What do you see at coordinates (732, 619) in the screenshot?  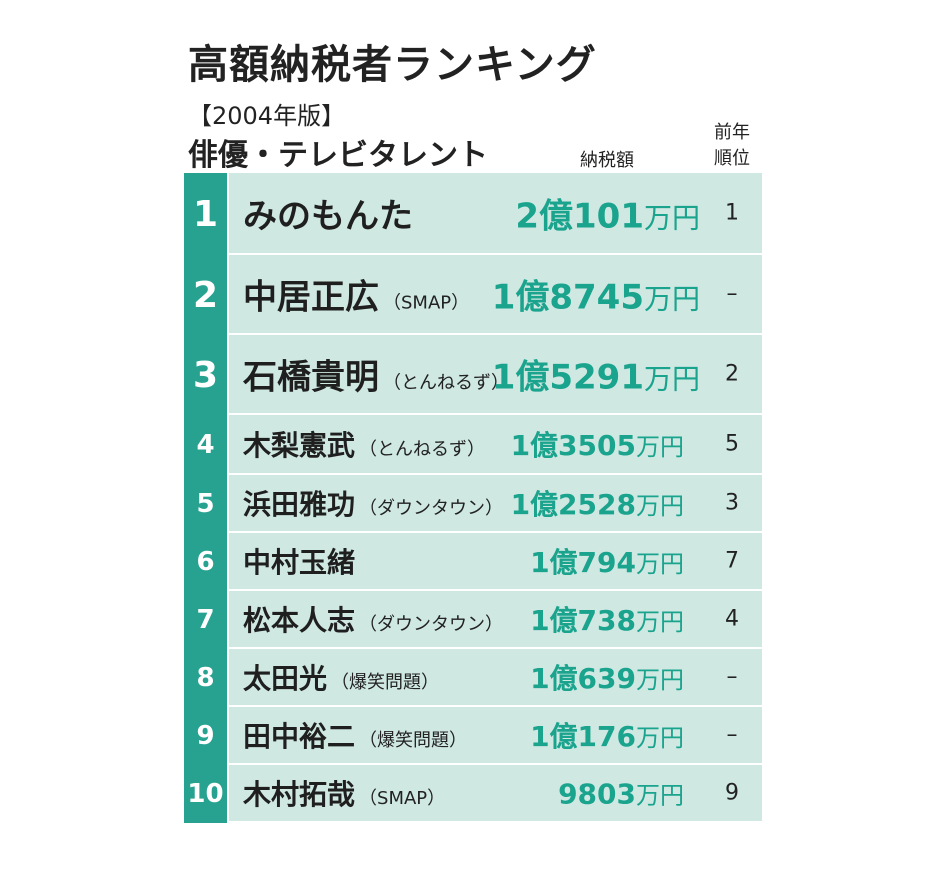 I see `previous-rank: 4` at bounding box center [732, 619].